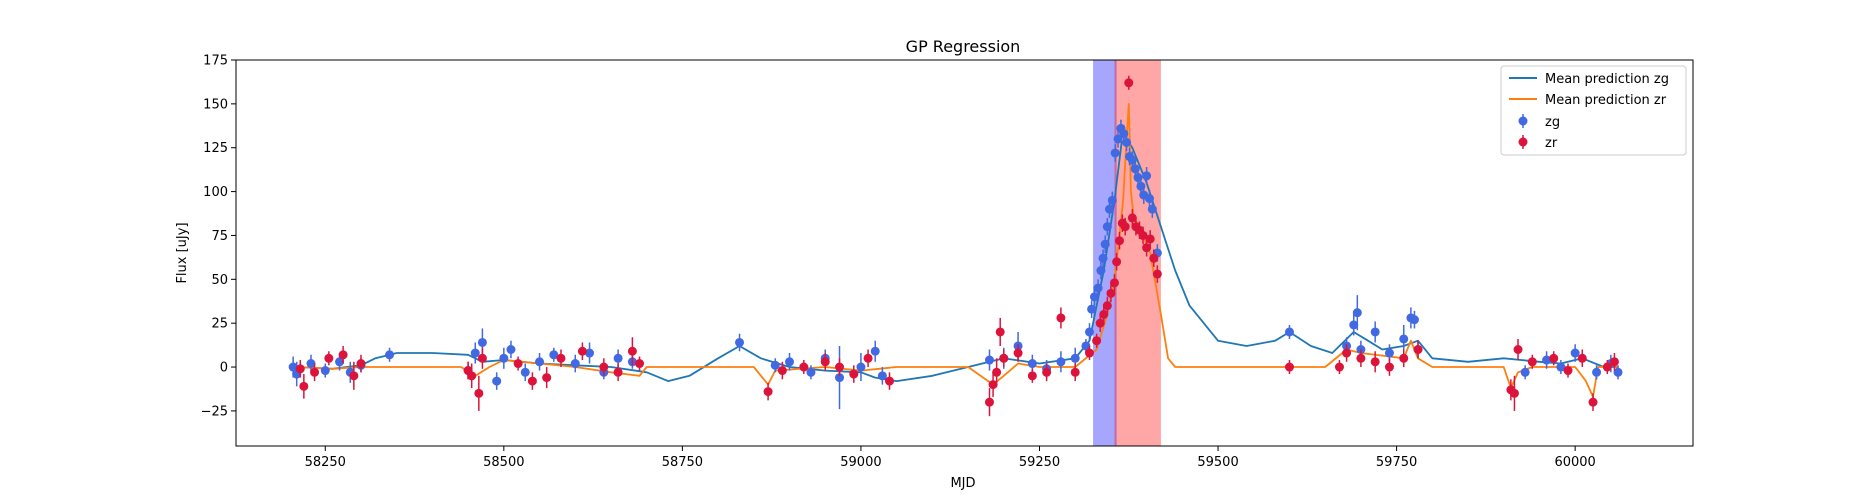 This screenshot has width=1875, height=500. Describe the element at coordinates (215, 148) in the screenshot. I see `y-tick-label-125: 125` at that location.